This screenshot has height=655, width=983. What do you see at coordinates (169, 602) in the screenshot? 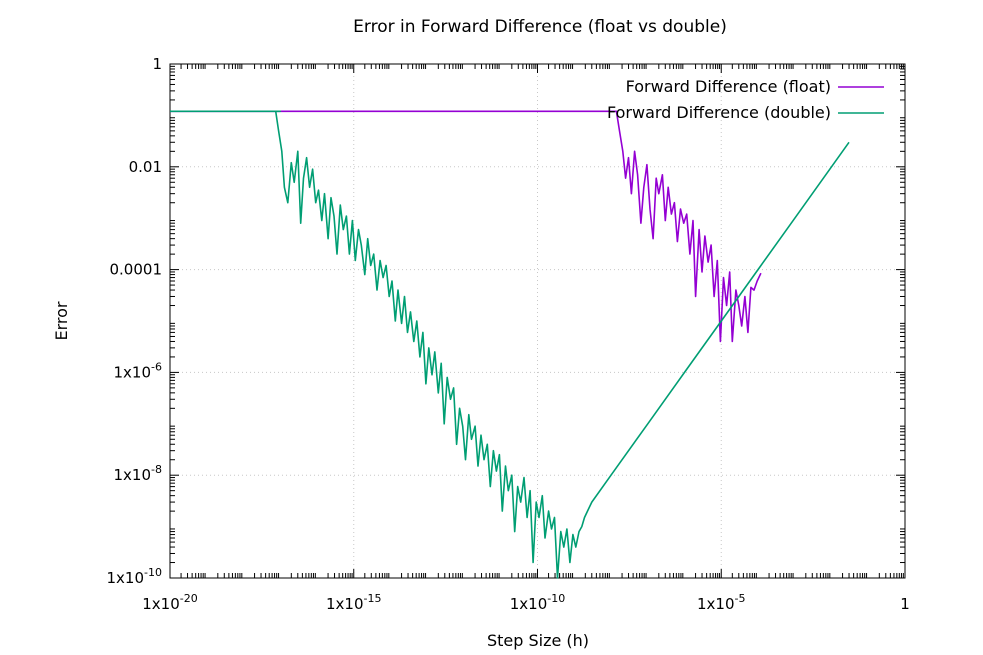
I see `x-tick-label: 1x10⁻²⁰` at bounding box center [169, 602].